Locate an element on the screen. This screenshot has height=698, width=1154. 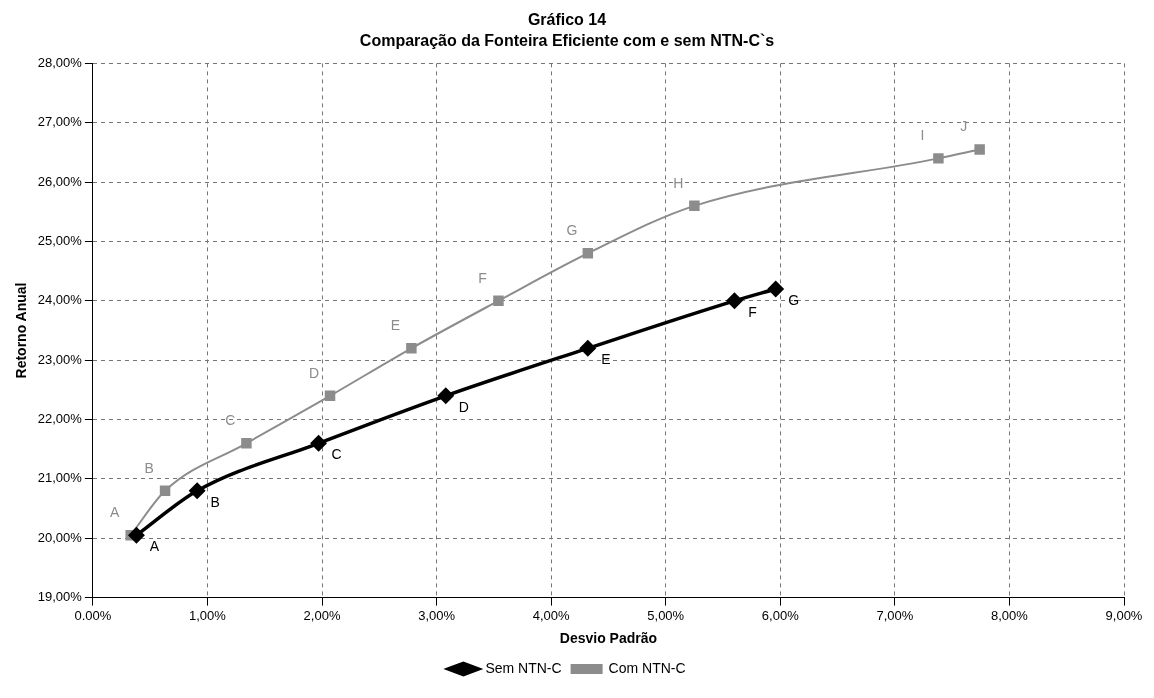
x-tick-label: 8,00% is located at coordinates (1009, 615).